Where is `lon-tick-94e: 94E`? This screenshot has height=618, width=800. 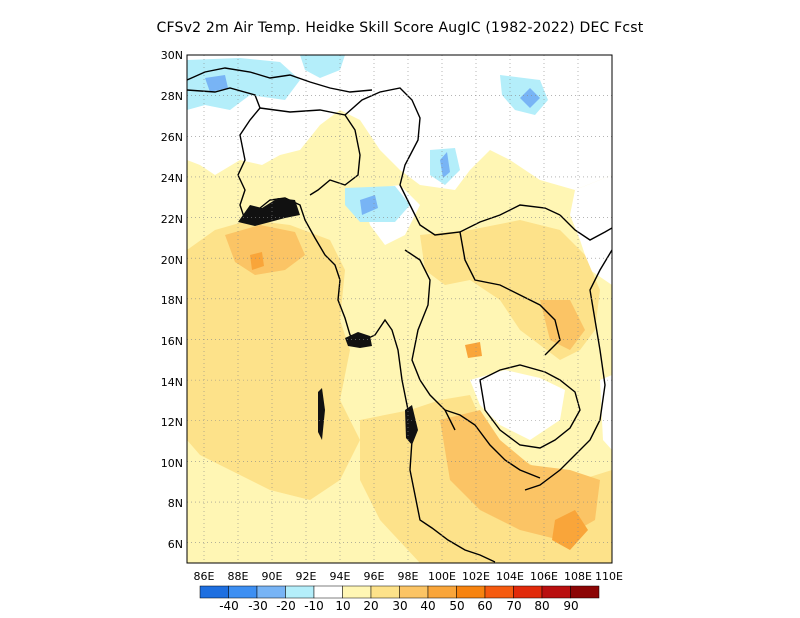
lon-tick-94e: 94E is located at coordinates (340, 576).